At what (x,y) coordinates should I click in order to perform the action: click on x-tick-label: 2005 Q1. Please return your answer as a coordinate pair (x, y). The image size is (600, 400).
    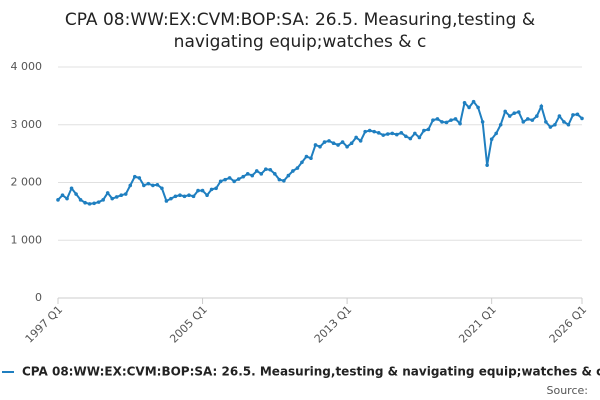
    Looking at the image, I should click on (188, 324).